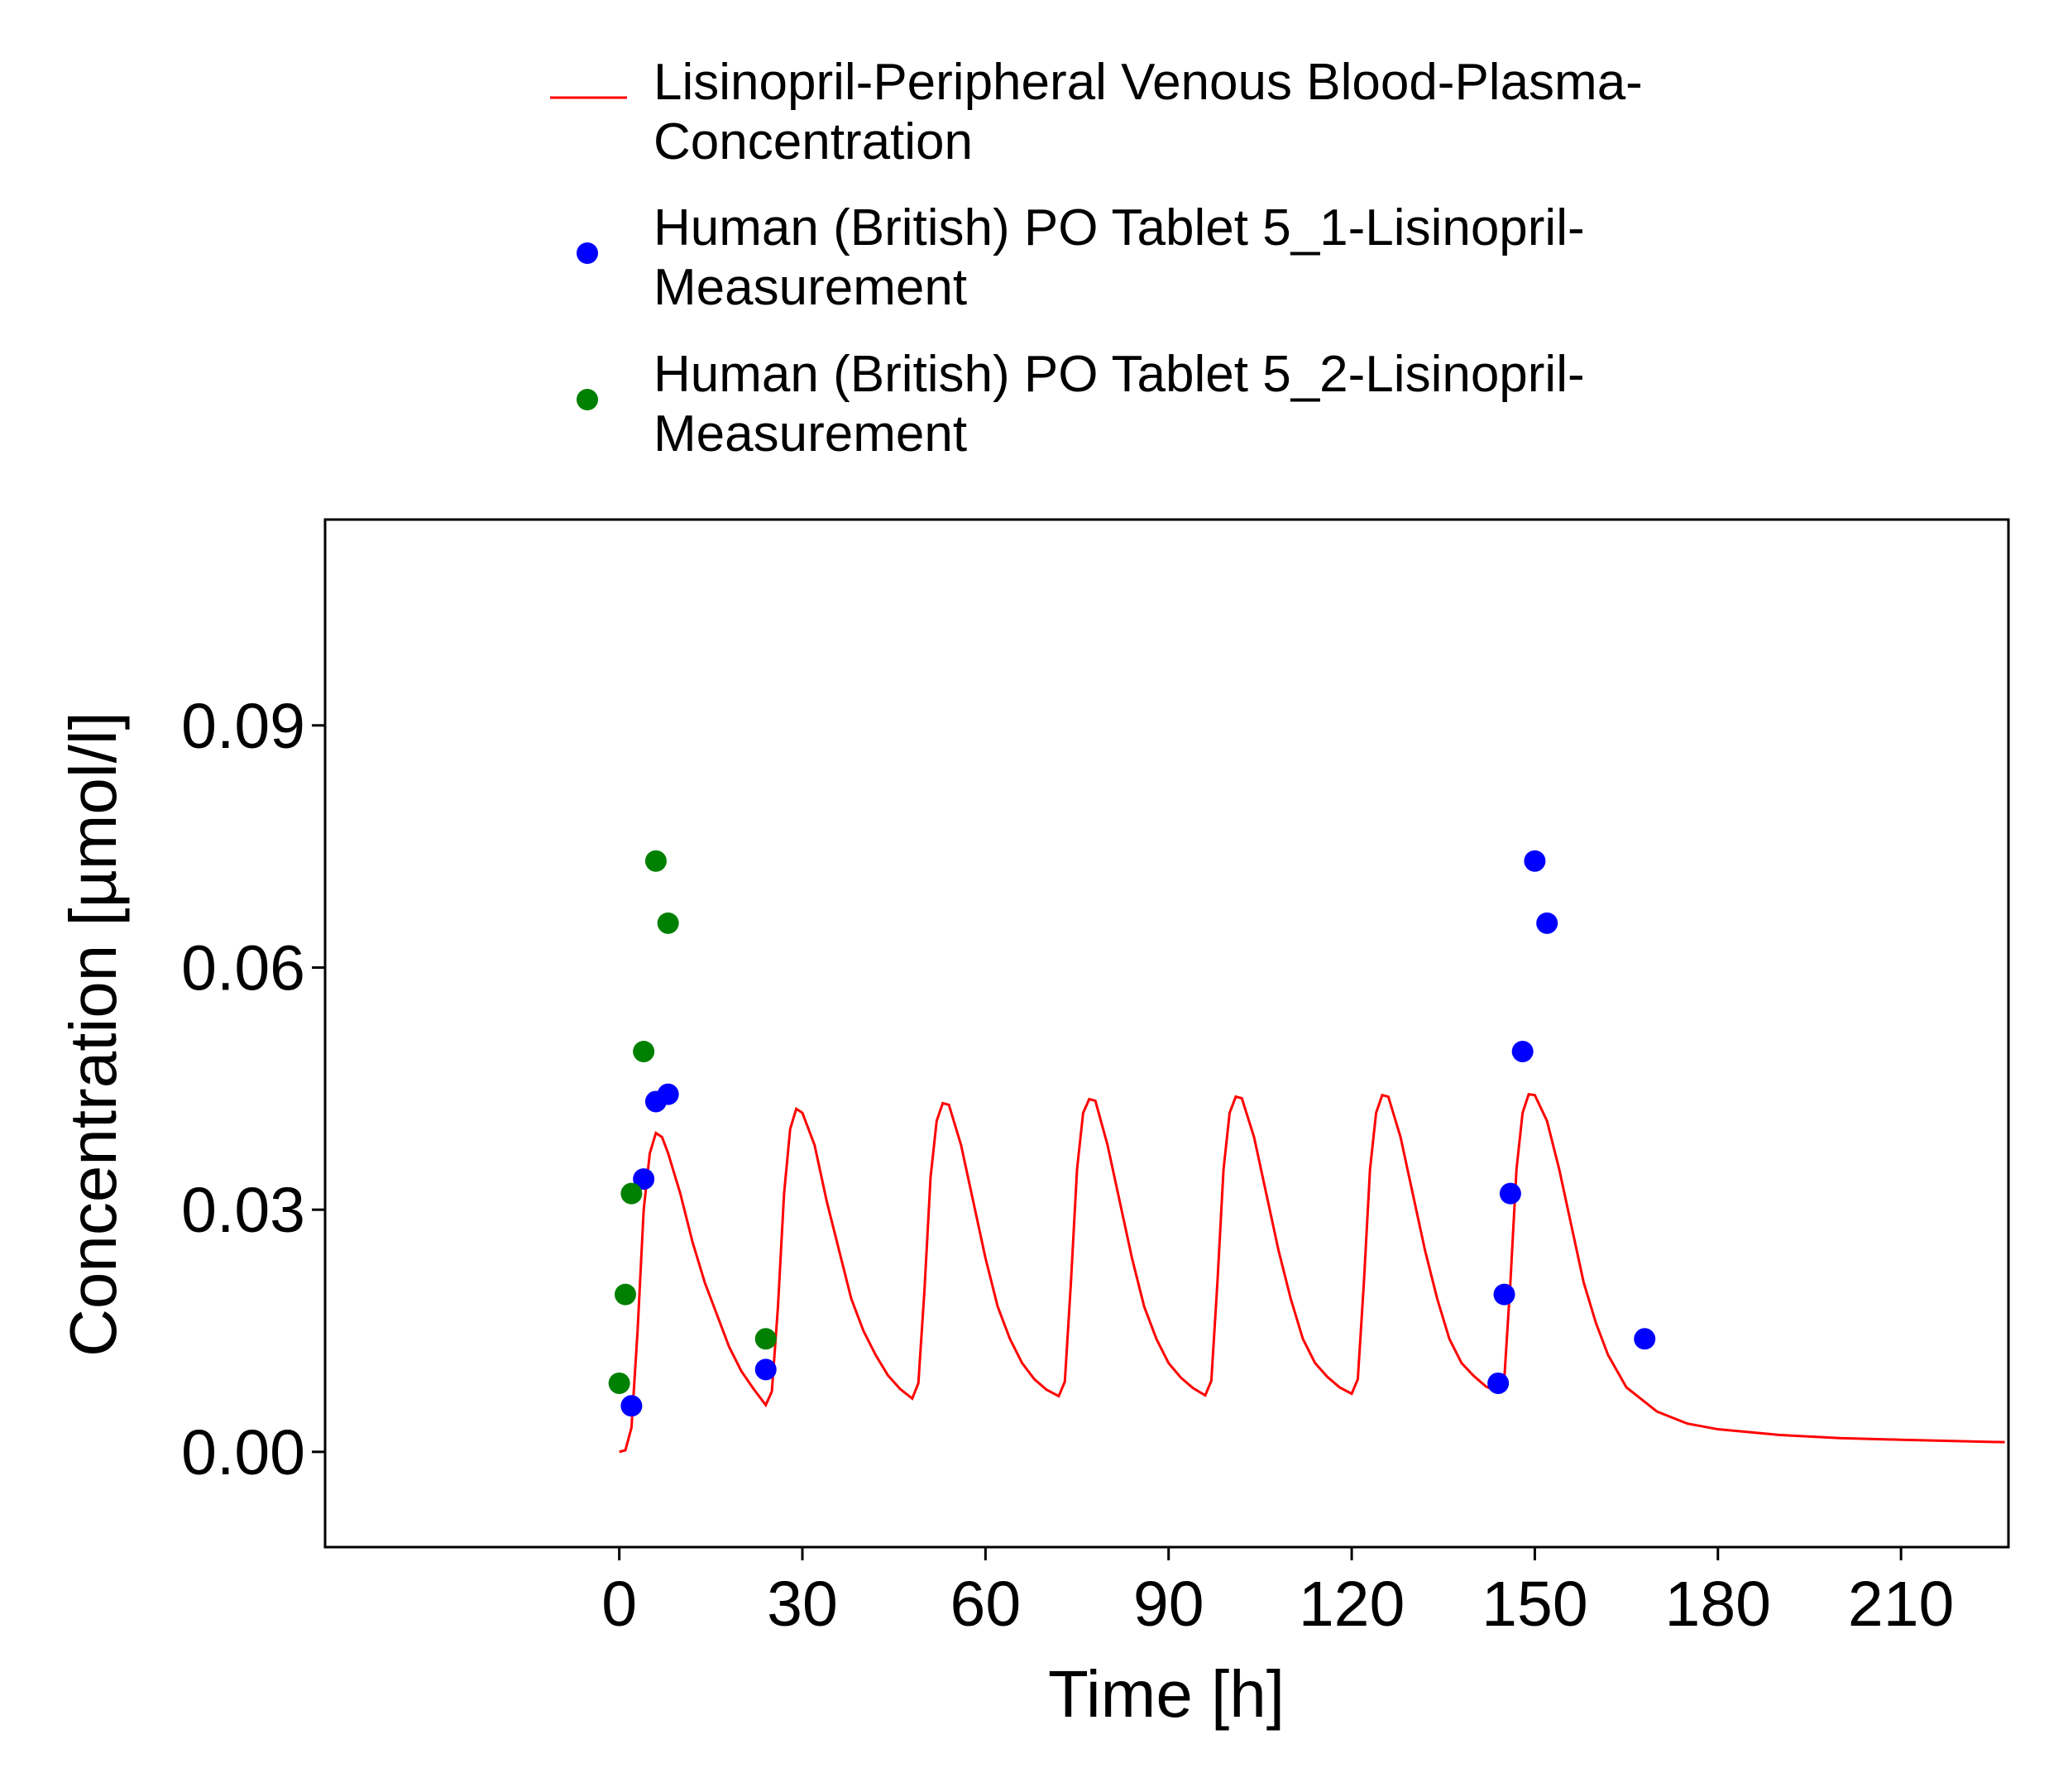  What do you see at coordinates (1718, 1604) in the screenshot?
I see `x-tick-label: 180` at bounding box center [1718, 1604].